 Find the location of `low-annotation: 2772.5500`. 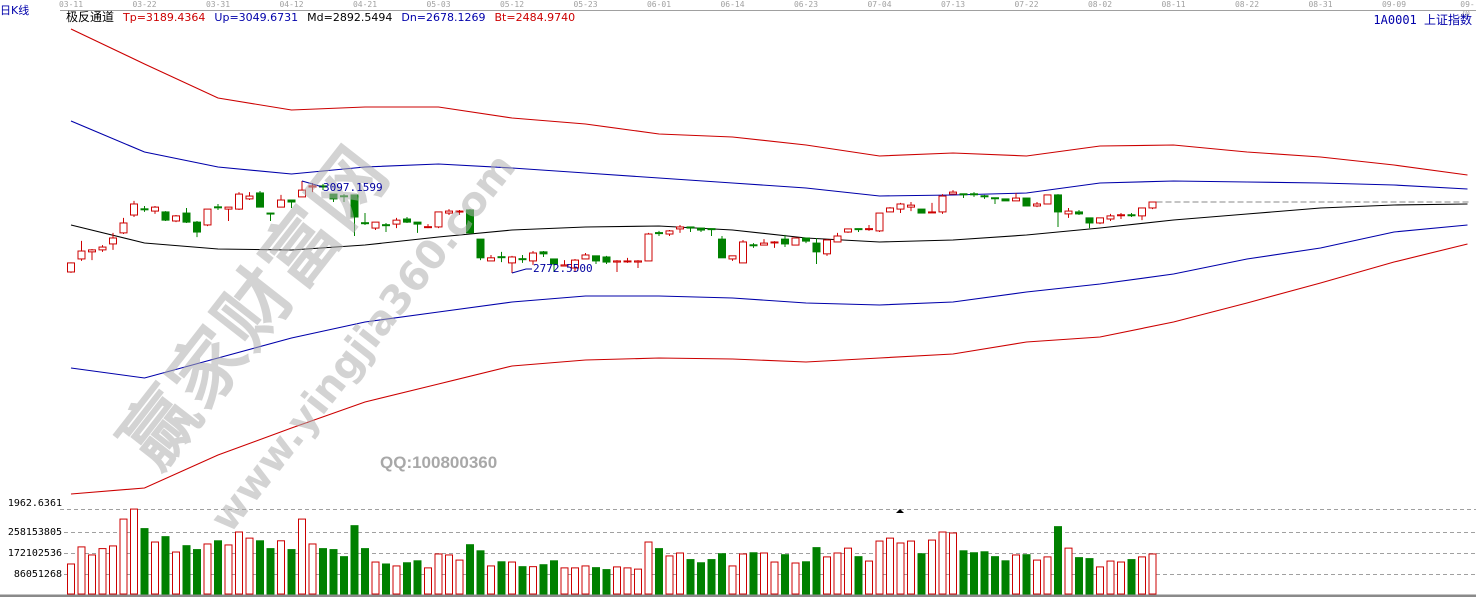

low-annotation: 2772.5500 is located at coordinates (563, 268).